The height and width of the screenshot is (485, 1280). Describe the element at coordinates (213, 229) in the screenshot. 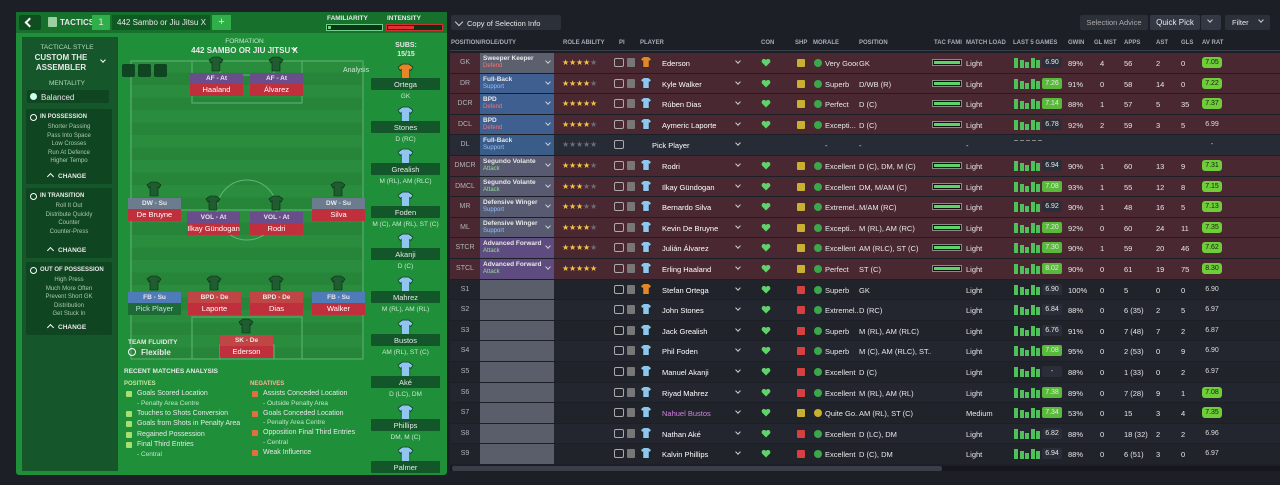

I see `player-box: Ilkay Gündogan` at that location.